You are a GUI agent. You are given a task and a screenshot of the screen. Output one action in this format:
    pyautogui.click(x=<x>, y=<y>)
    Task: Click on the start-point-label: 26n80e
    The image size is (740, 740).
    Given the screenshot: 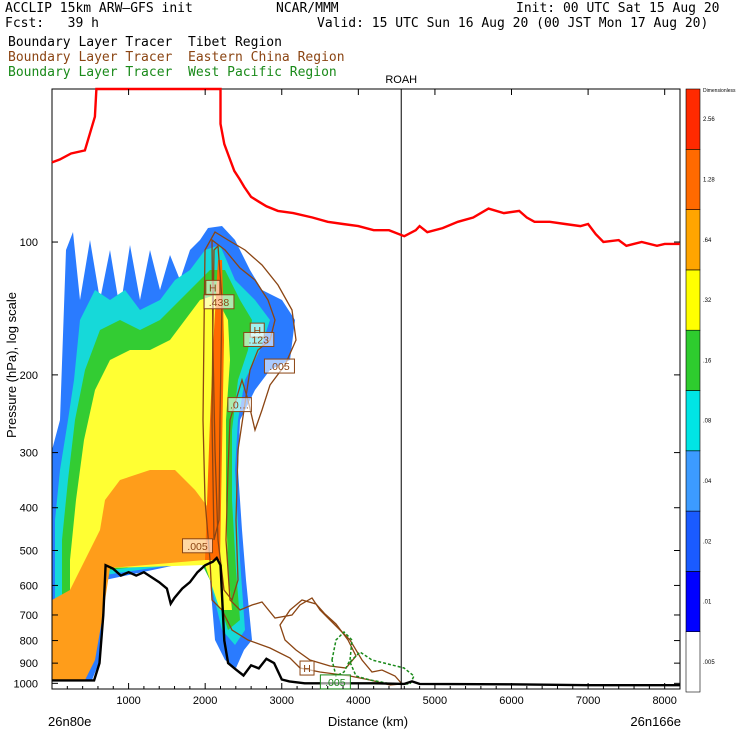 What is the action you would take?
    pyautogui.click(x=69, y=721)
    